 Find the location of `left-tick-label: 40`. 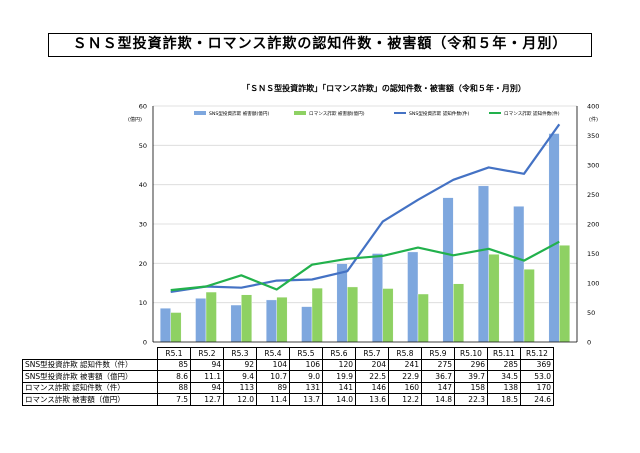

left-tick-label: 40 is located at coordinates (143, 185).